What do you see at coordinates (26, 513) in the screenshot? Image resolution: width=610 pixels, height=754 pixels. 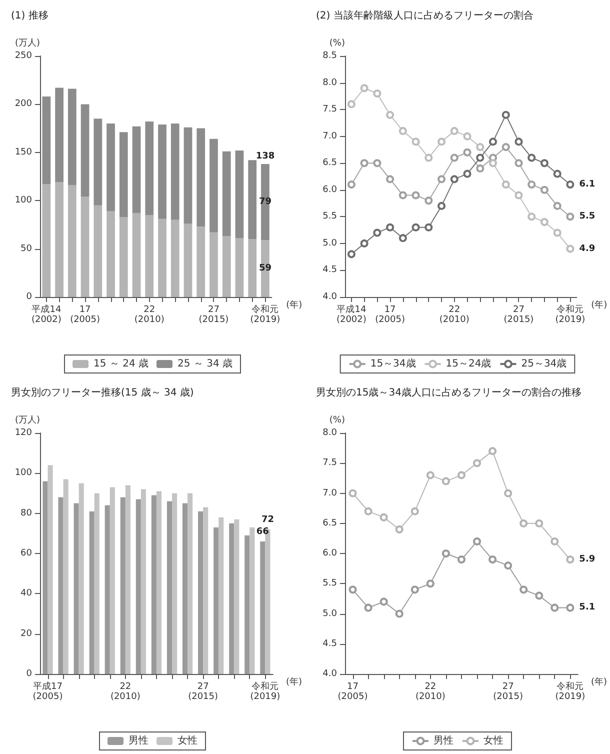 I see `y-tick-label: 80` at bounding box center [26, 513].